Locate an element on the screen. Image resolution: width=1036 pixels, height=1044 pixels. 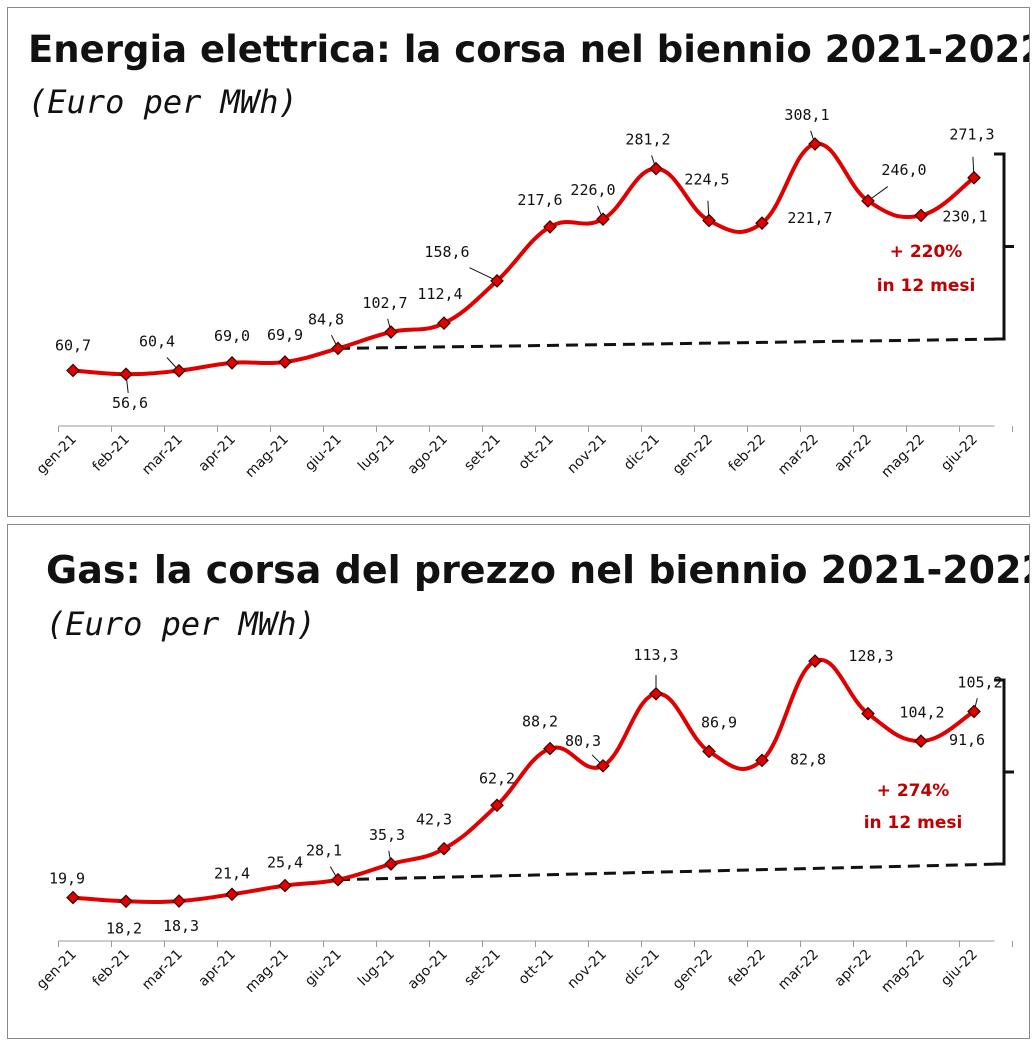
data-label: 19,9 is located at coordinates (67, 879).